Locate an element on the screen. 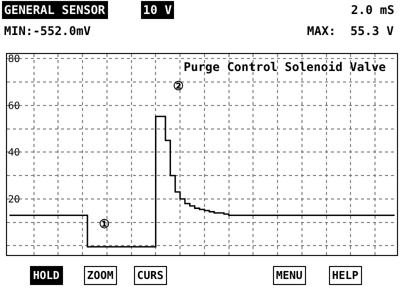 The width and height of the screenshot is (402, 297). text: 10 V is located at coordinates (157, 10).